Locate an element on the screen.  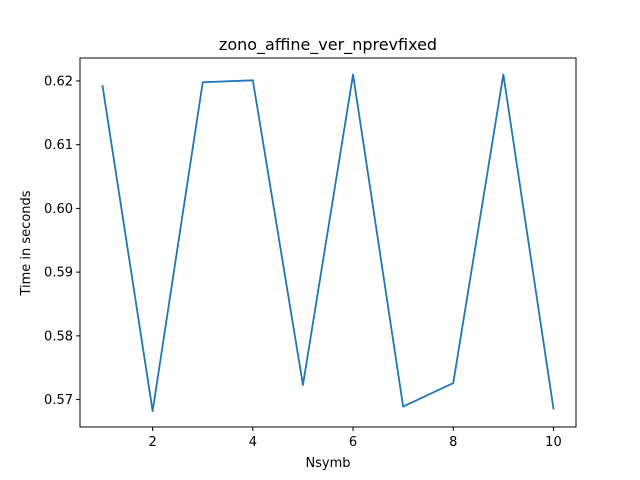
x-tick-label: 6 is located at coordinates (353, 442).